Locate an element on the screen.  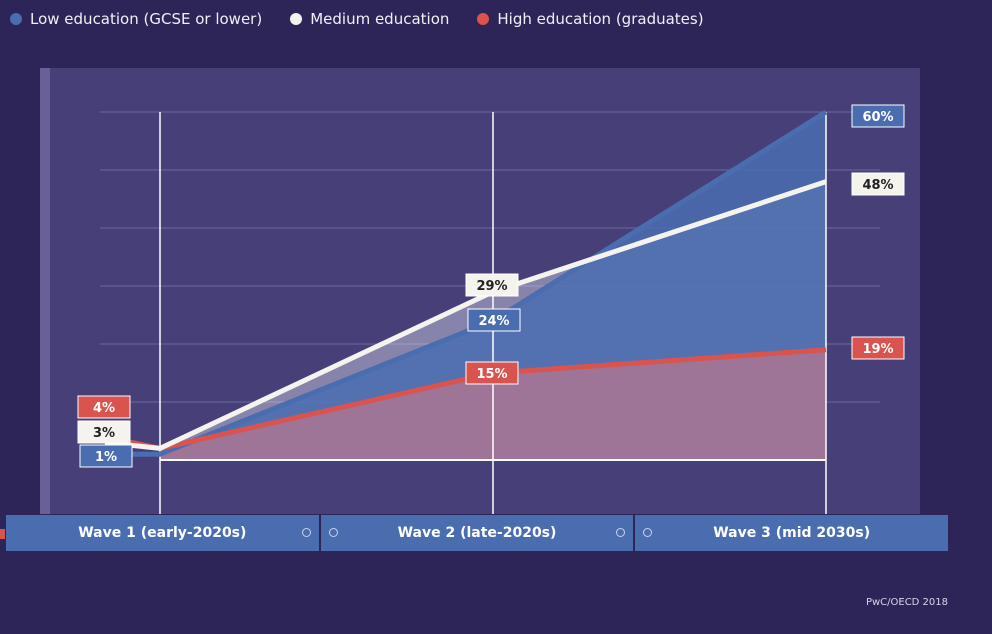
legend-dot-medium is located at coordinates (296, 19).